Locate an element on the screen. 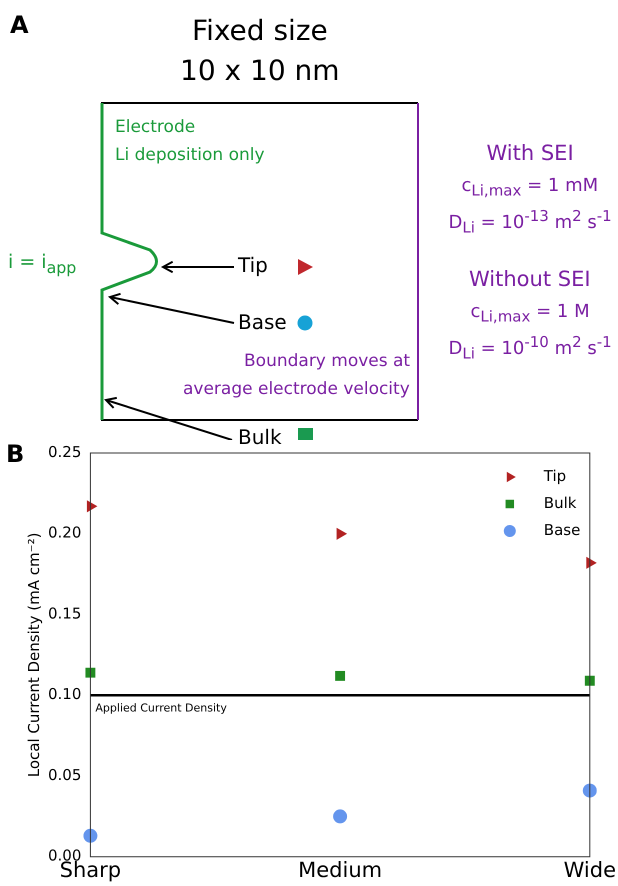 Image resolution: width=618 pixels, height=886 pixels. text: Li deposition only is located at coordinates (190, 155).